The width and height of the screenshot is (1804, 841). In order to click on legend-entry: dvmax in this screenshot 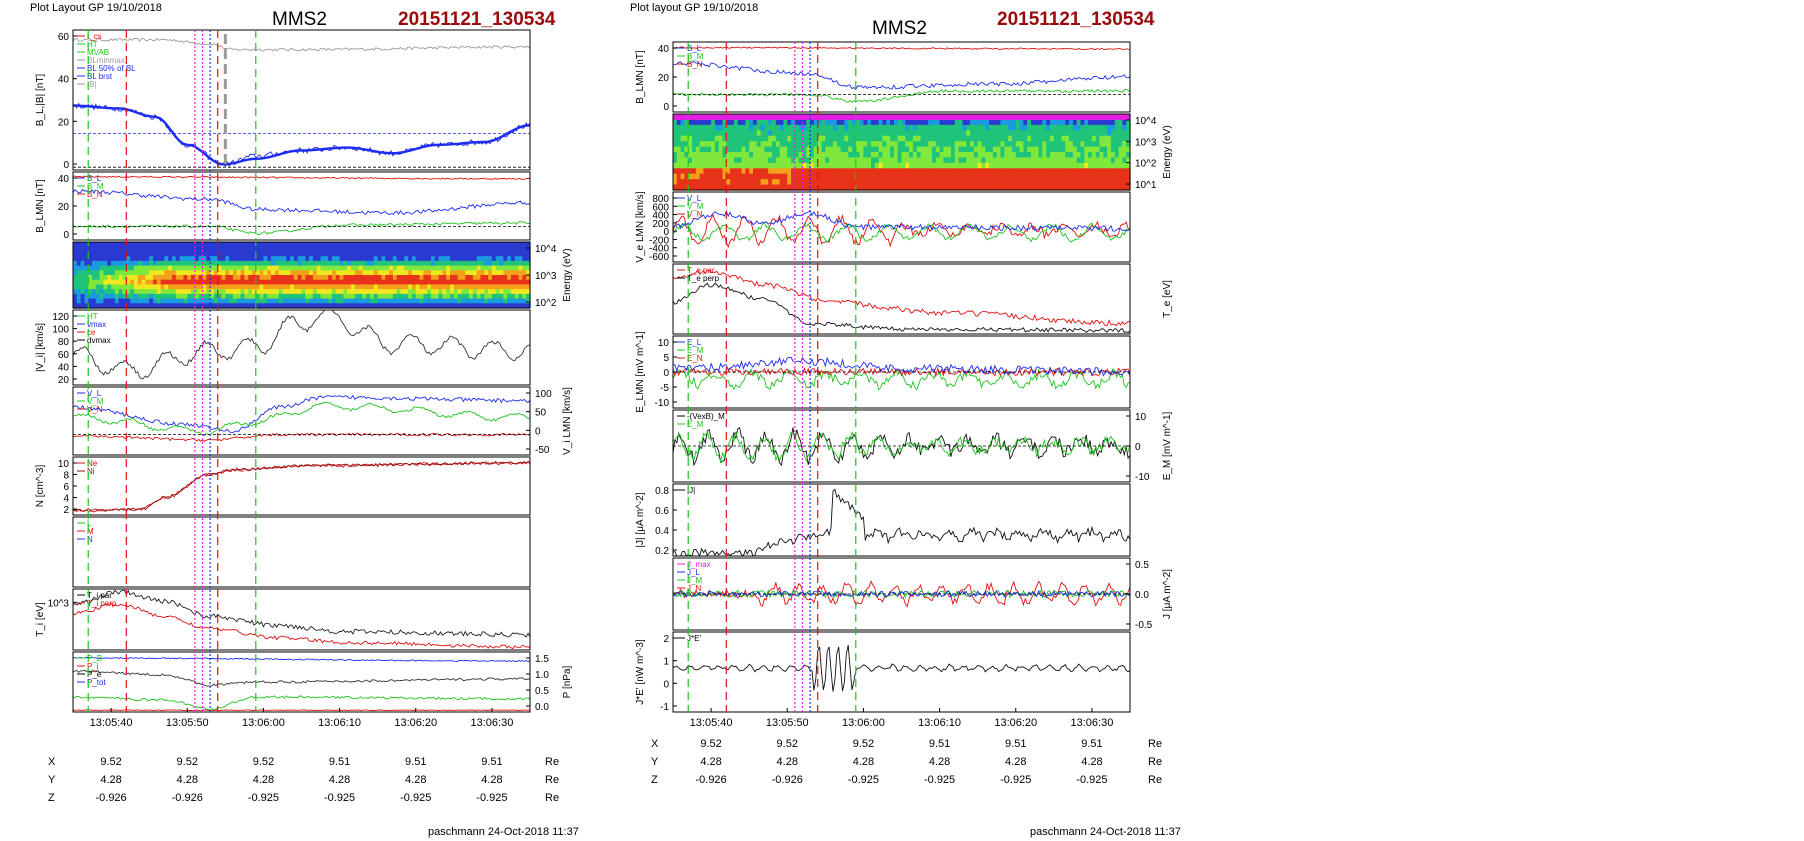, I will do `click(99, 340)`.